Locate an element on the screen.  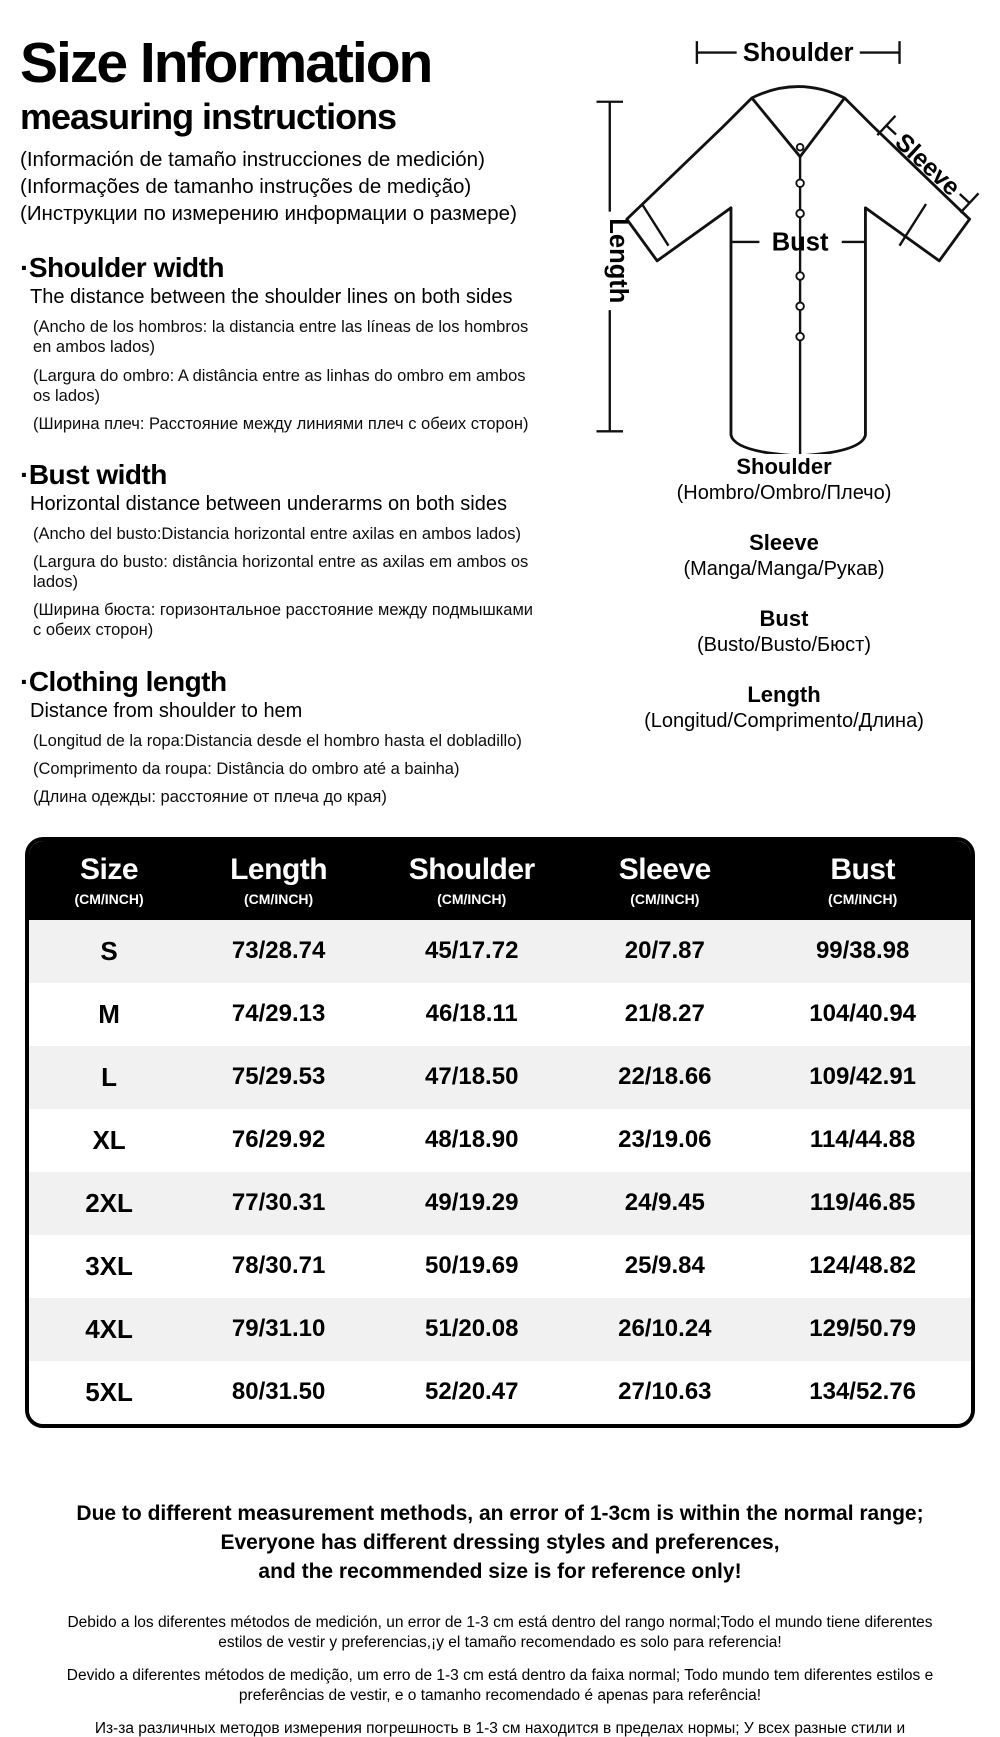
column-label: Sleeve is located at coordinates (665, 869).